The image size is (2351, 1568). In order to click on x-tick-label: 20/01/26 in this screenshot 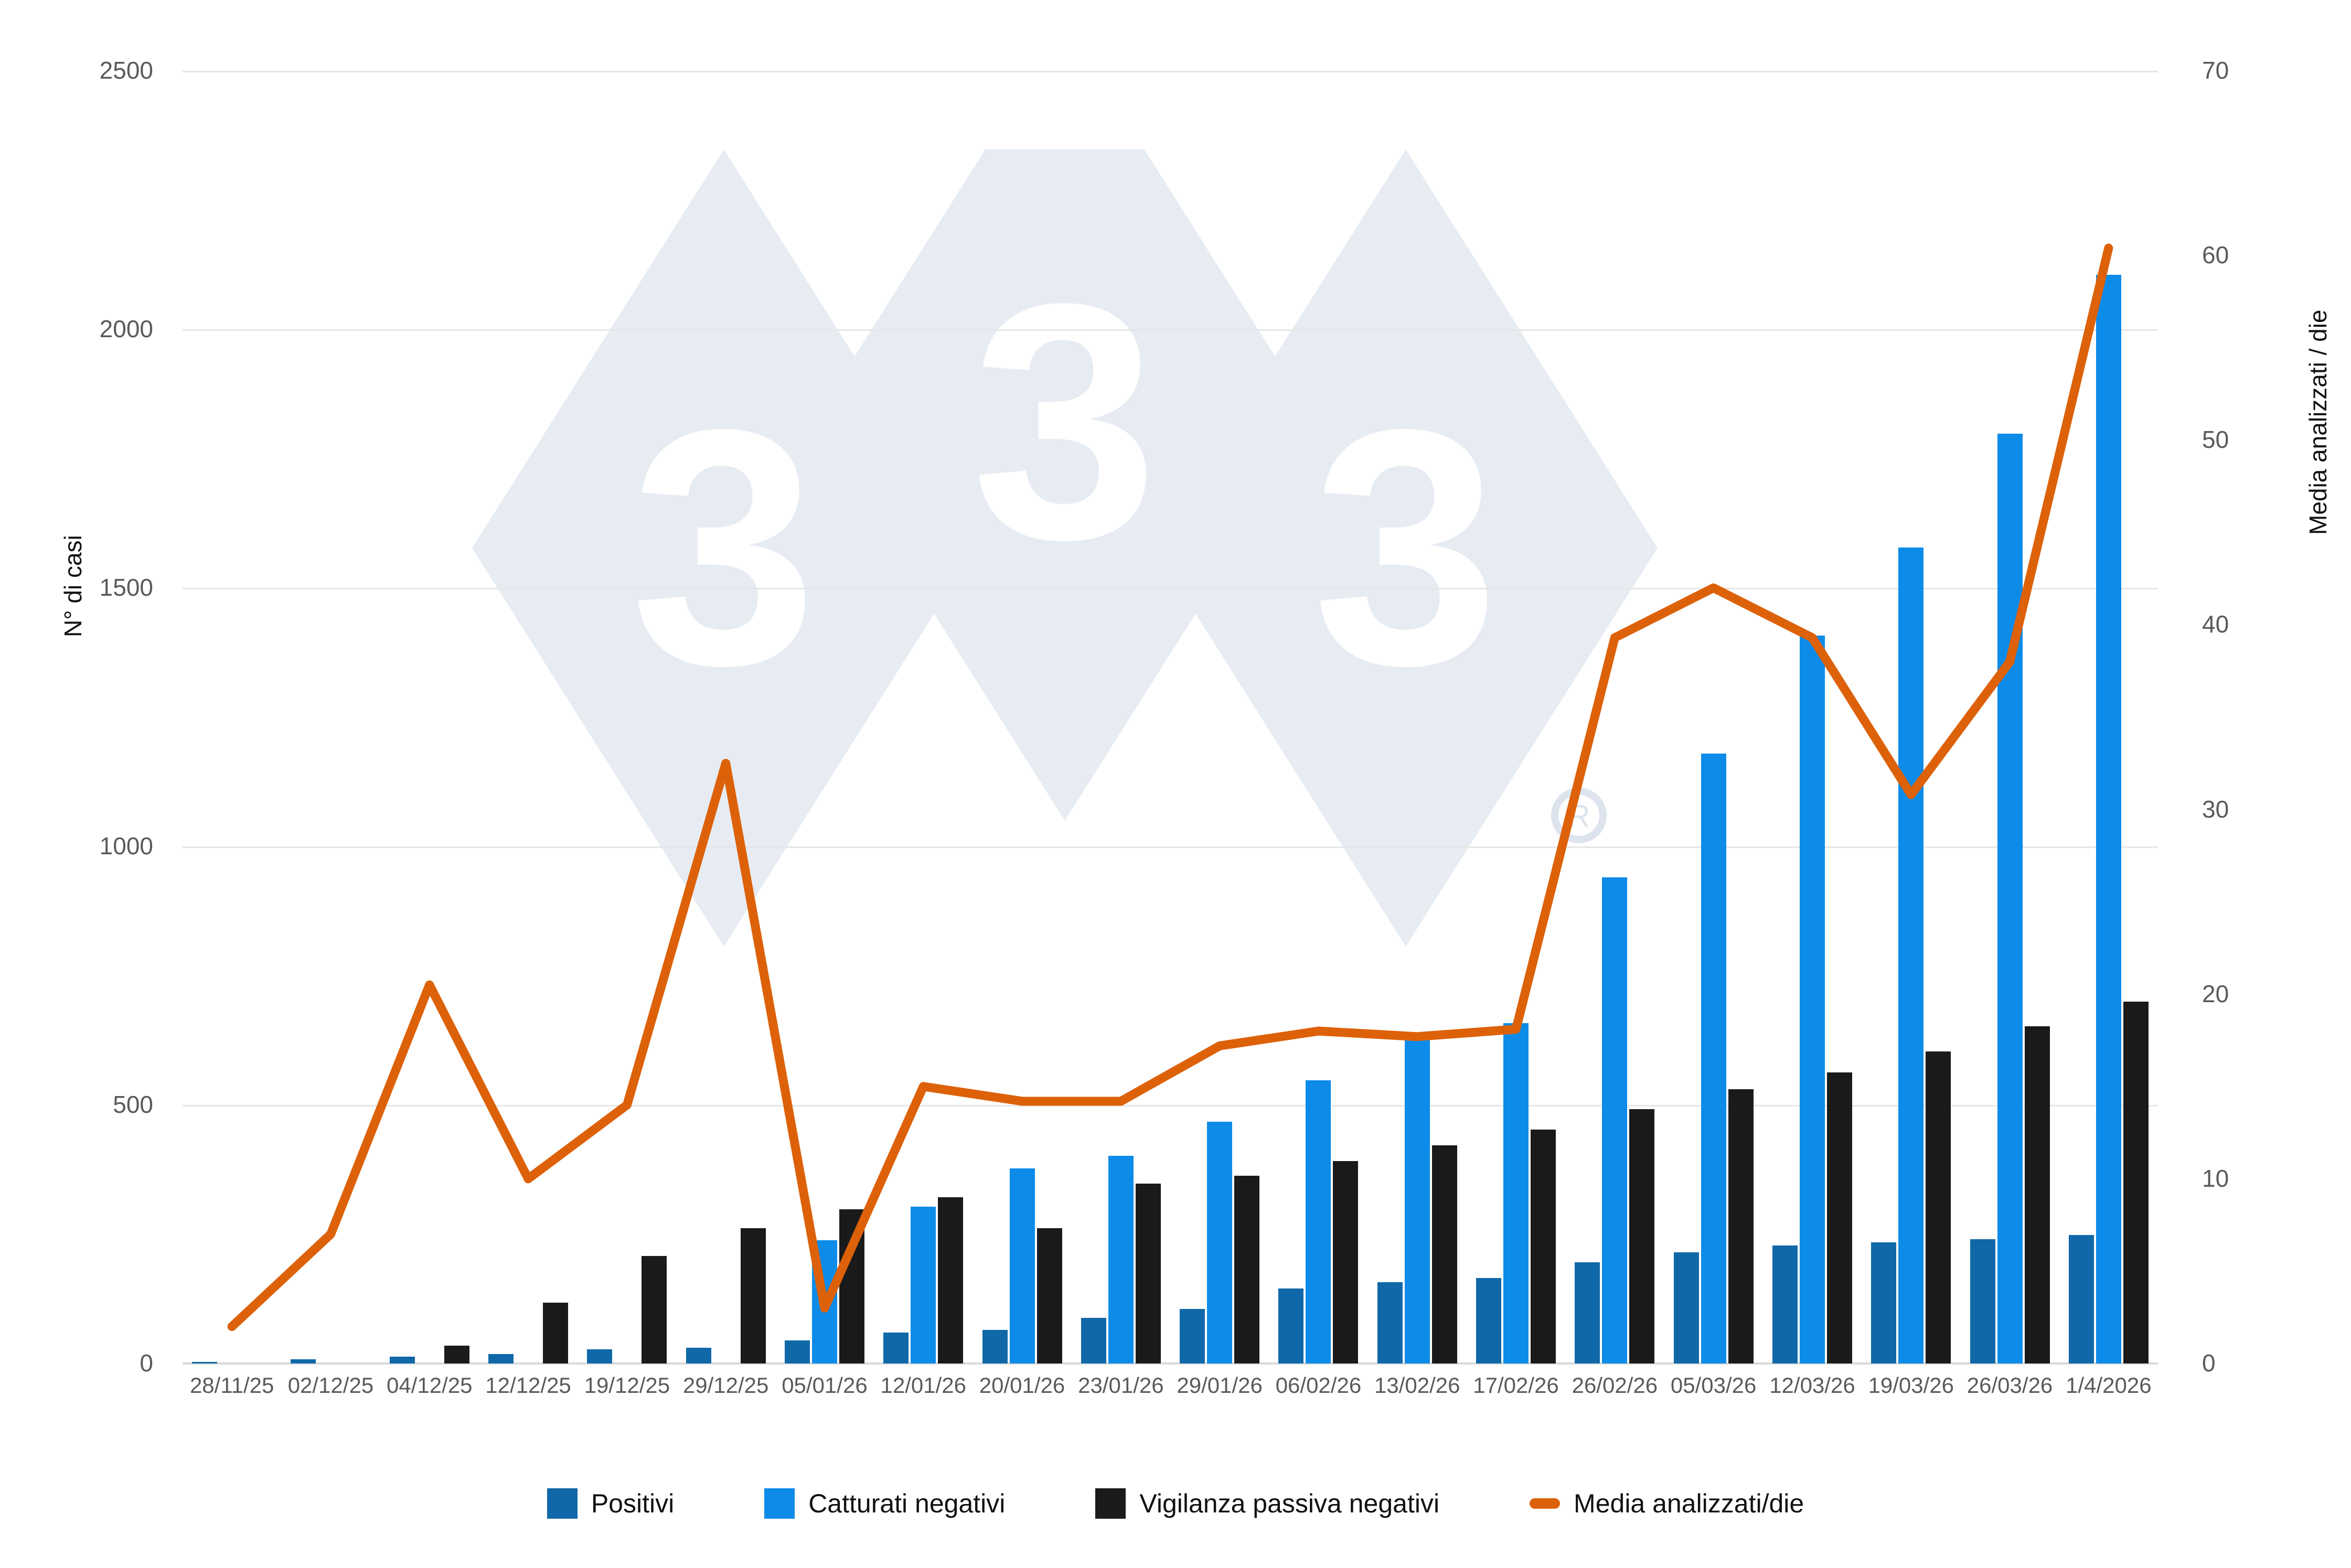, I will do `click(1022, 1385)`.